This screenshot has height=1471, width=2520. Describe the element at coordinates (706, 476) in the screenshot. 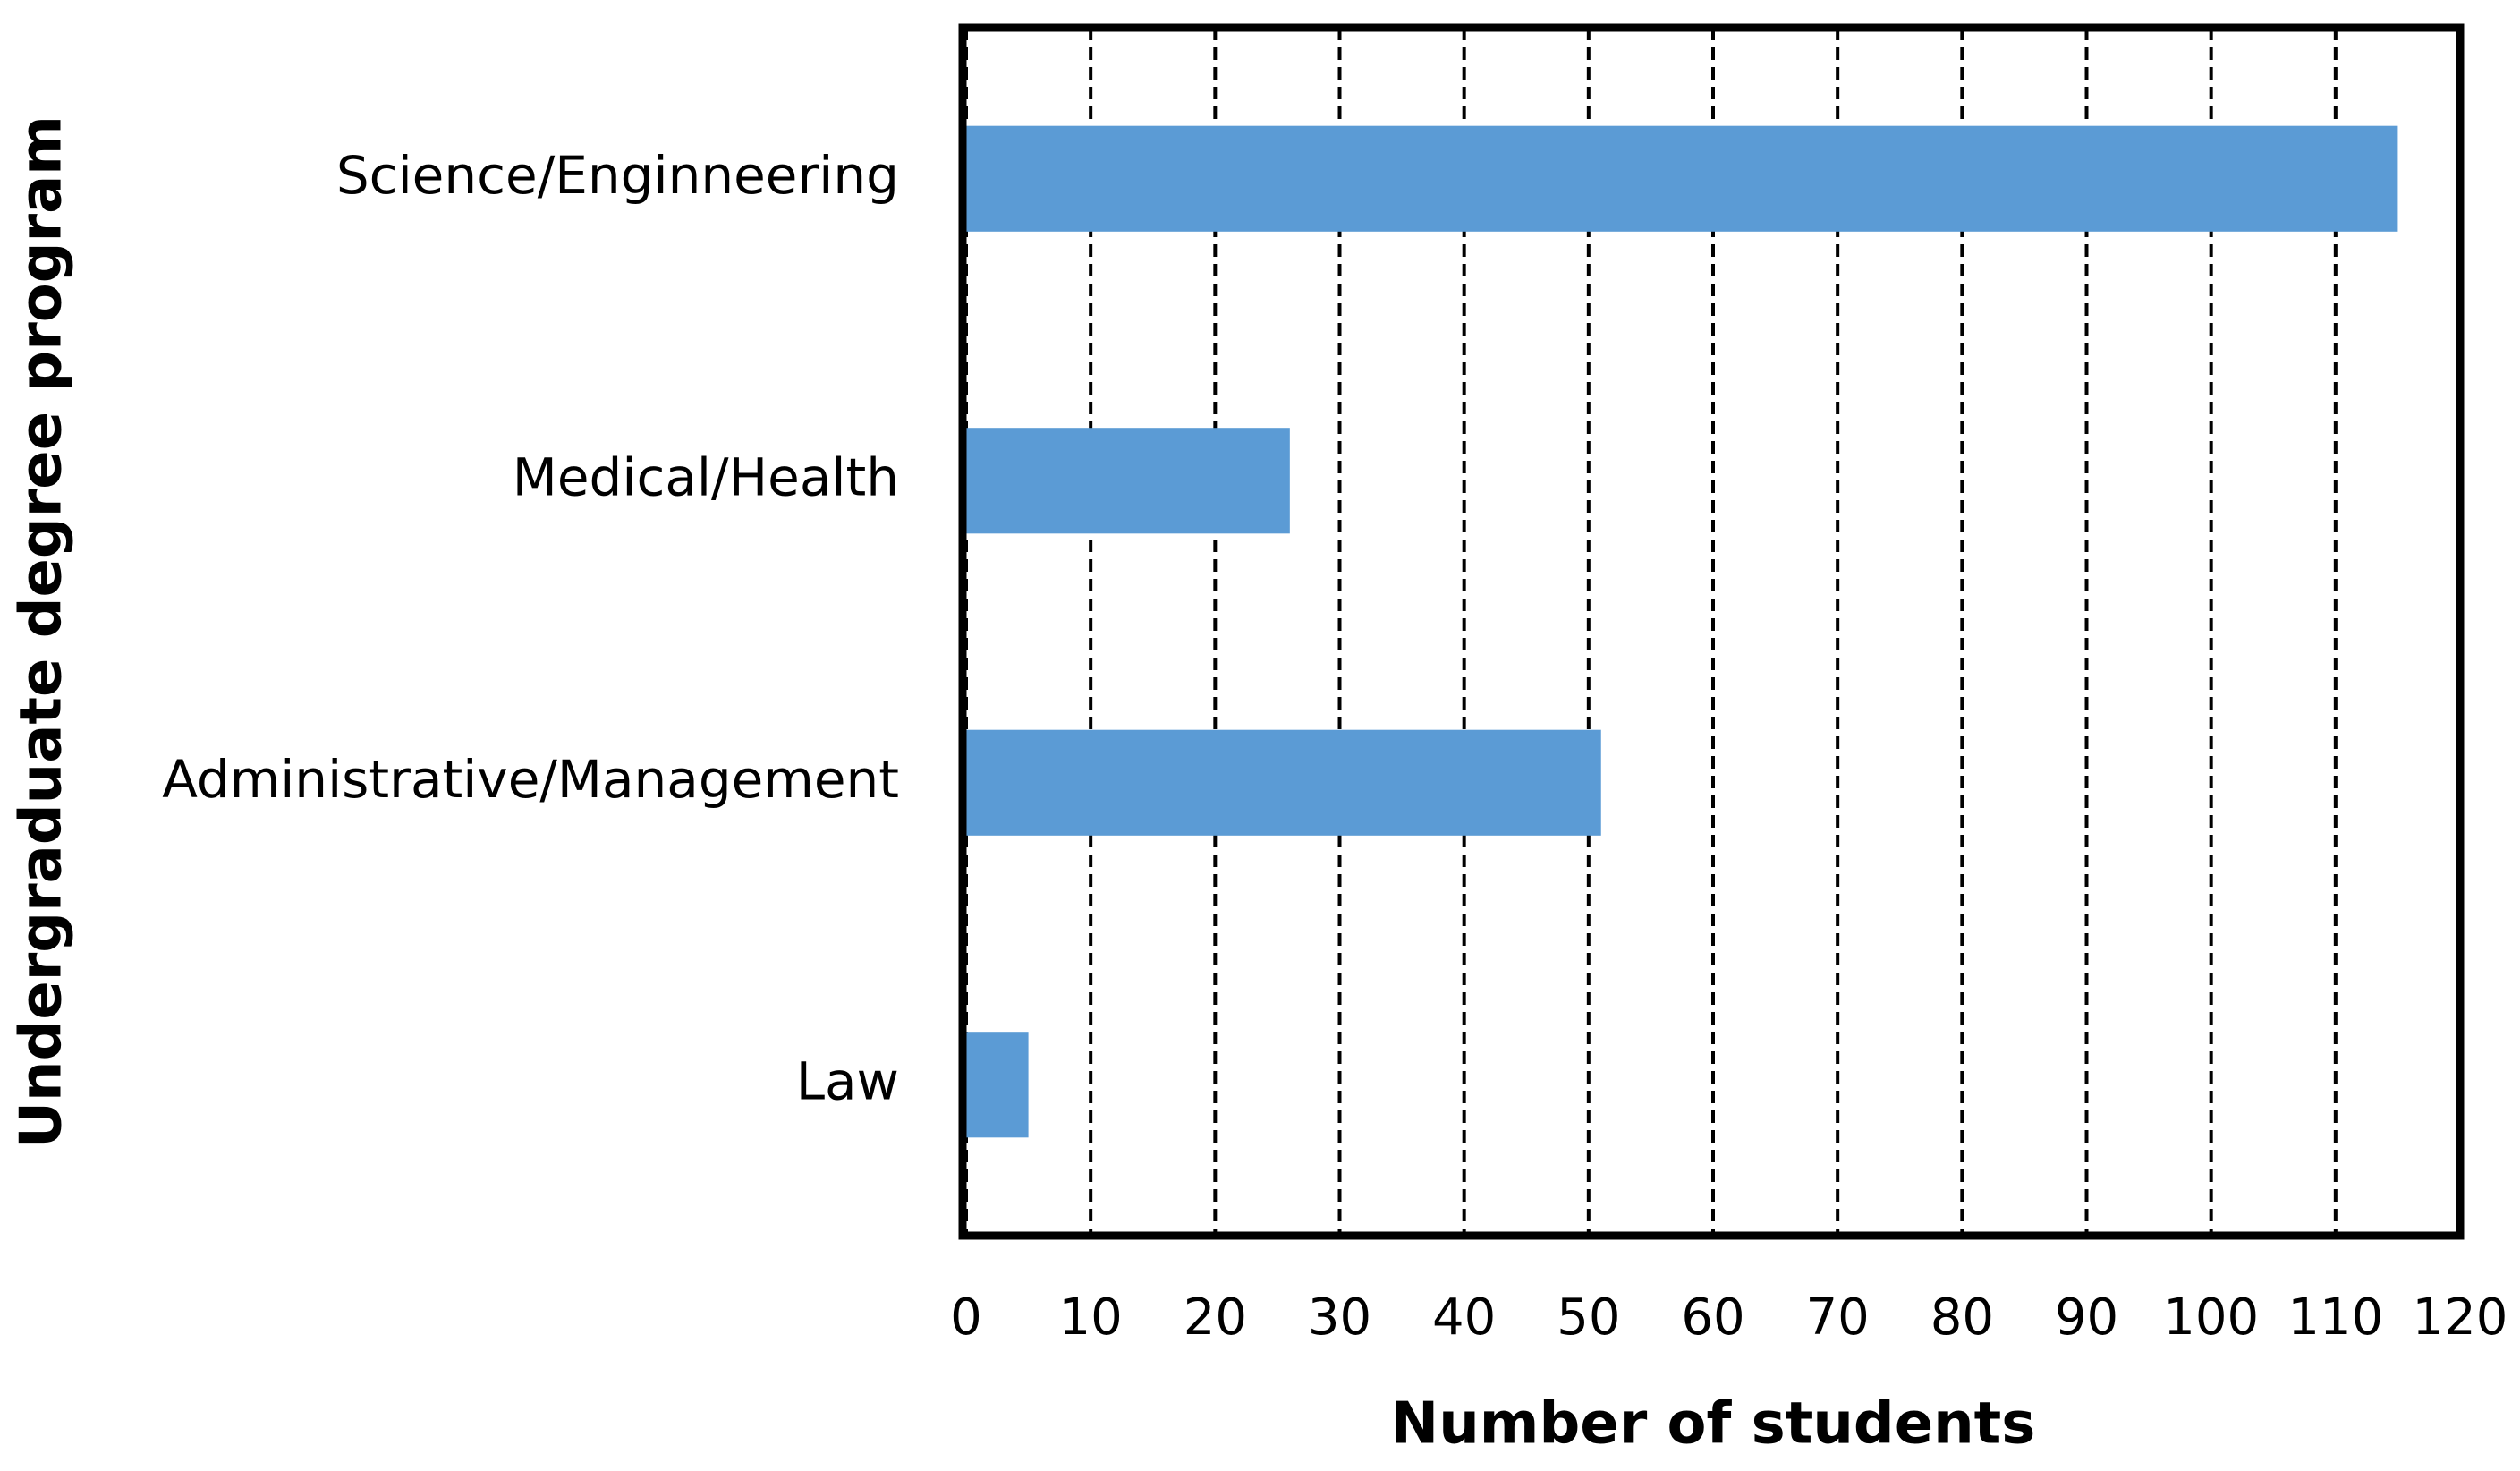

I see `y-tick-label: Medical/Health` at that location.